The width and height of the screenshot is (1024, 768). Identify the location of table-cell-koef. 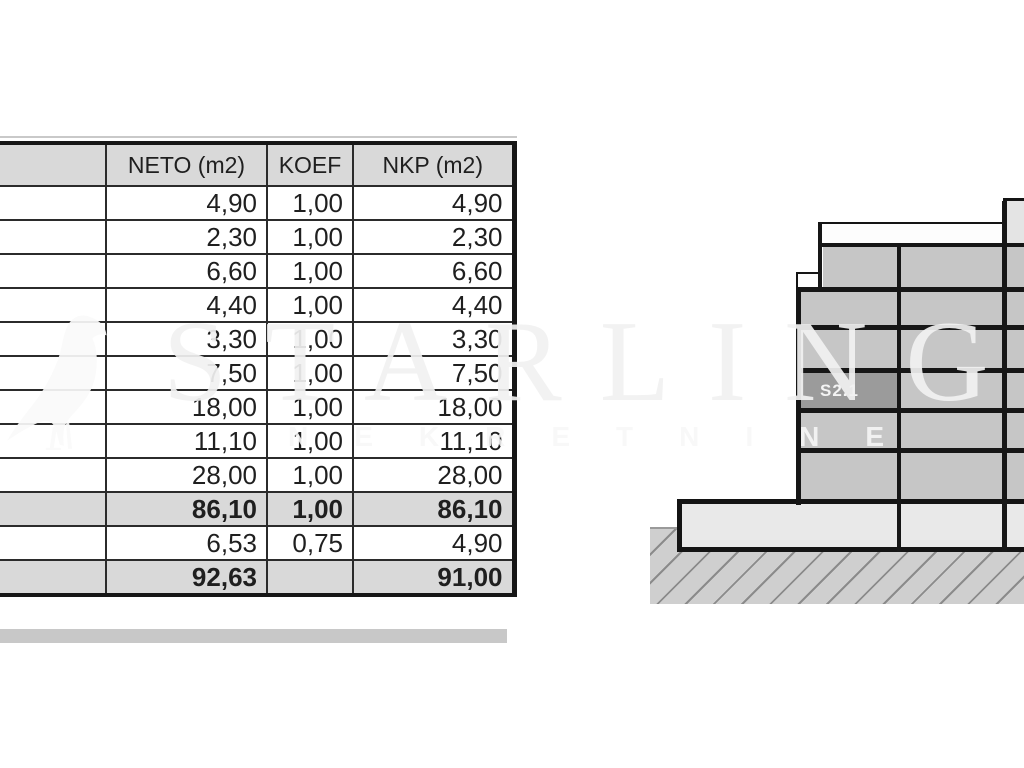
(310, 577).